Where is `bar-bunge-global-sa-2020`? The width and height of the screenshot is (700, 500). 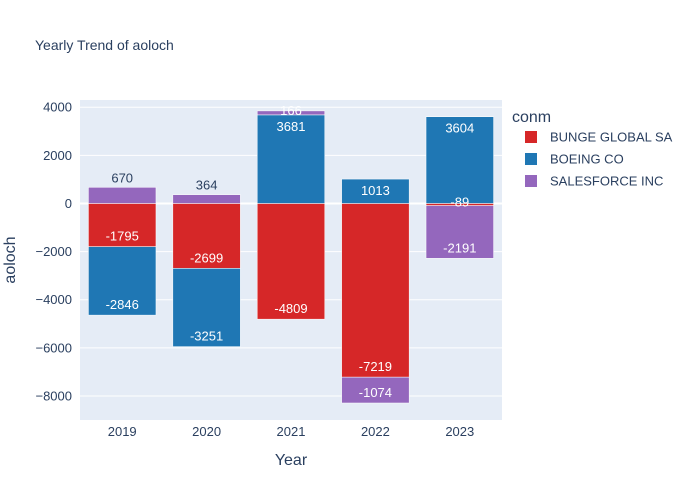
bar-bunge-global-sa-2020 is located at coordinates (206, 236).